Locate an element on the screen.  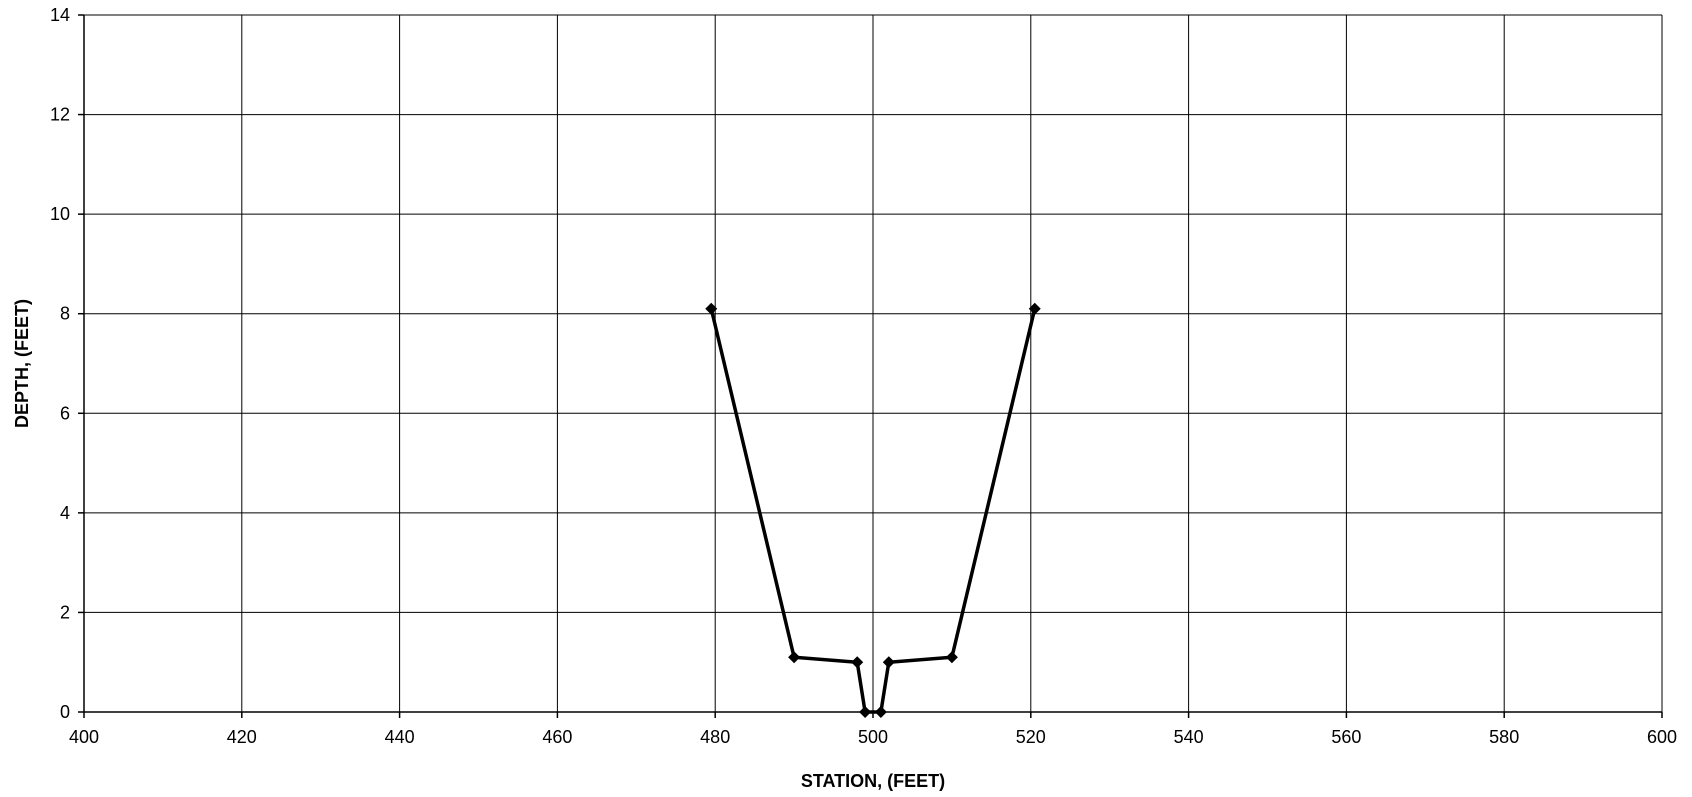
x-tick-label: 520 is located at coordinates (1031, 737).